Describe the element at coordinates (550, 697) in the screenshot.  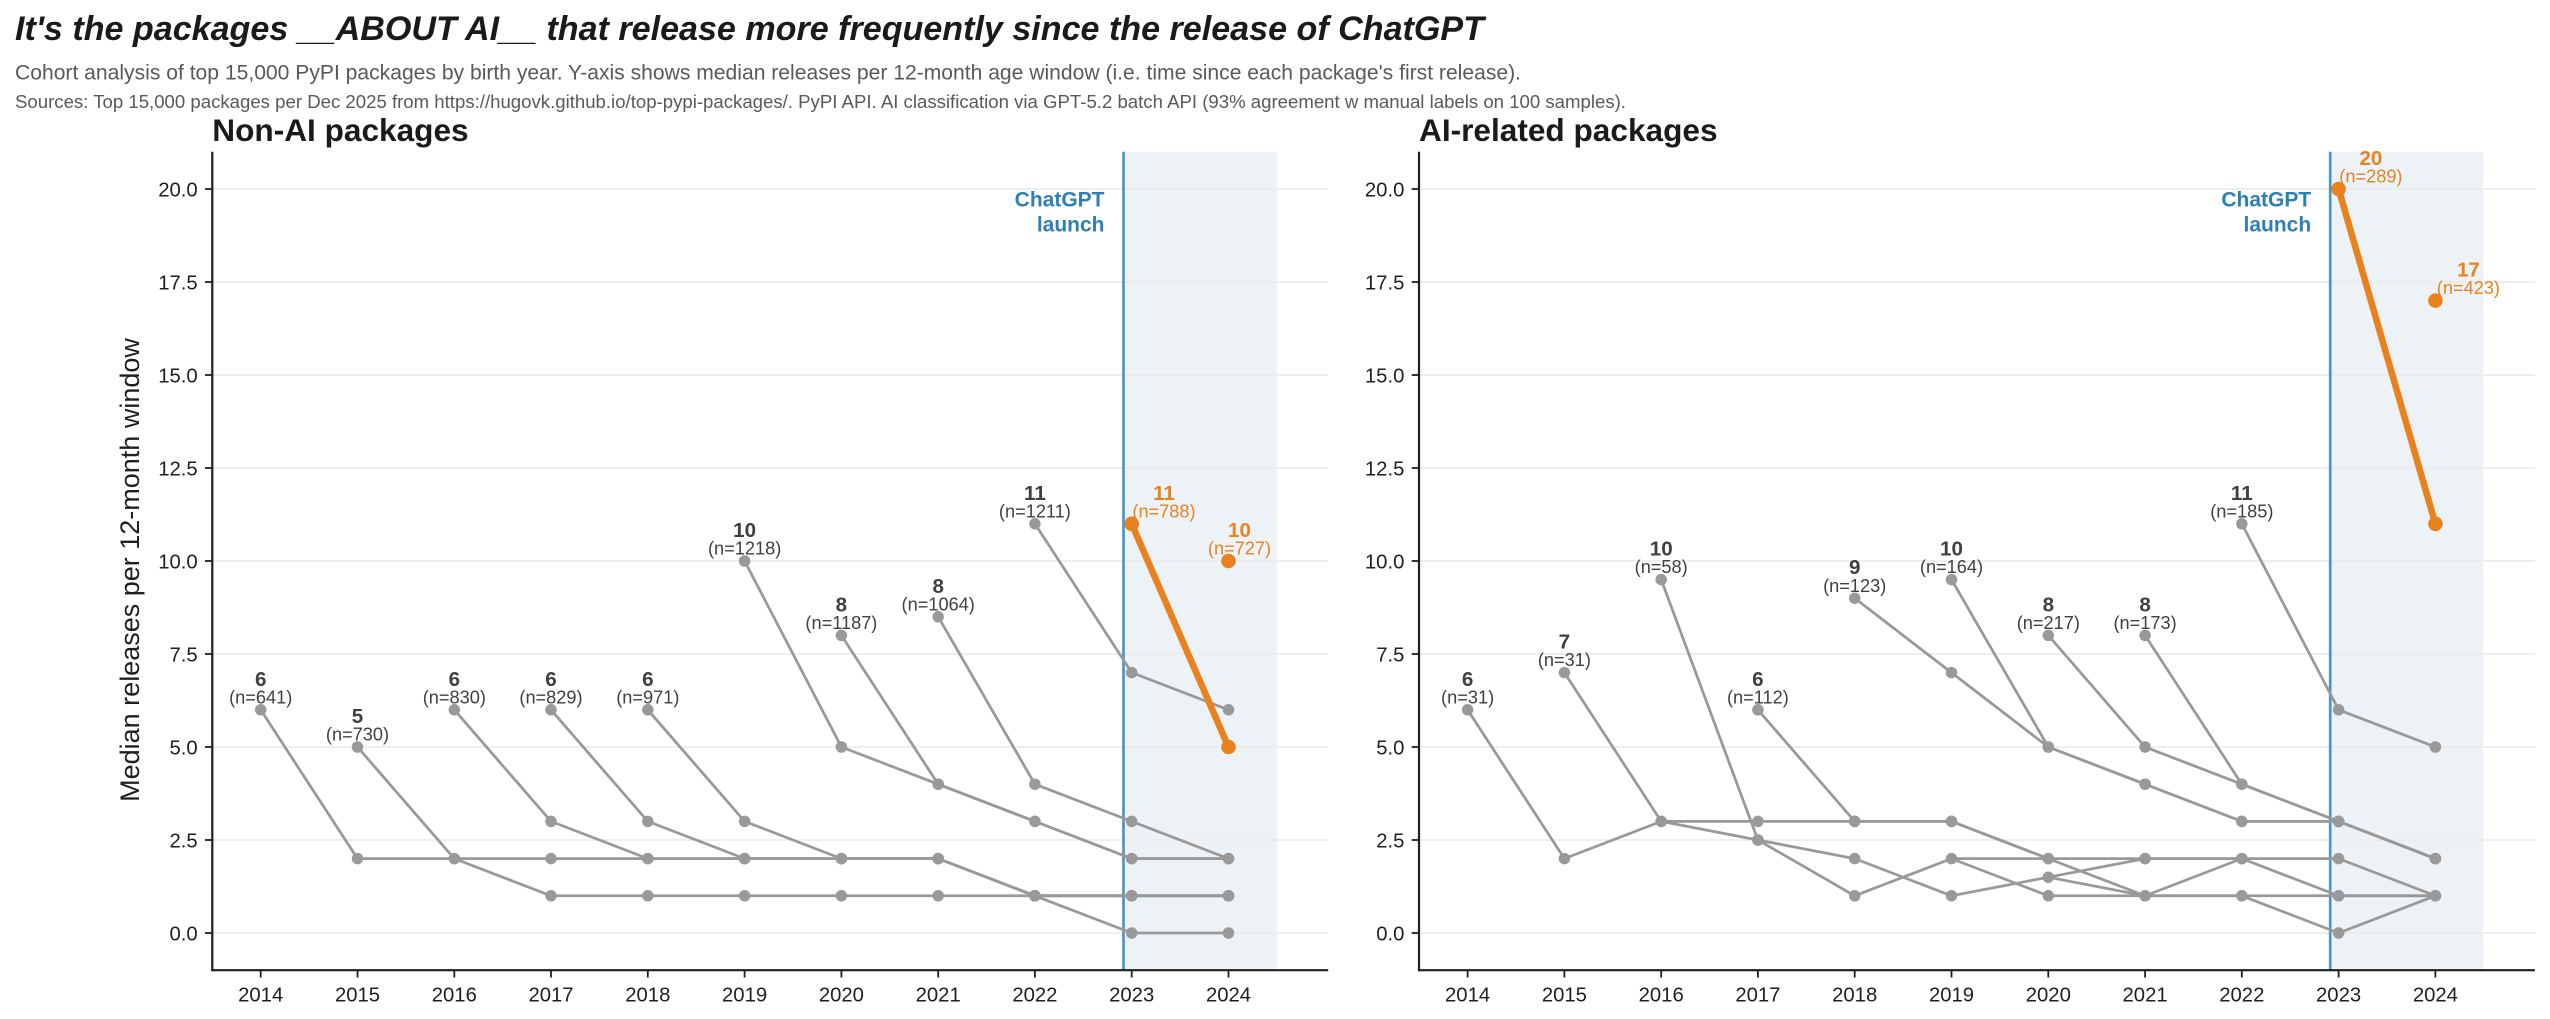
I see `svg-text: (n=829)` at that location.